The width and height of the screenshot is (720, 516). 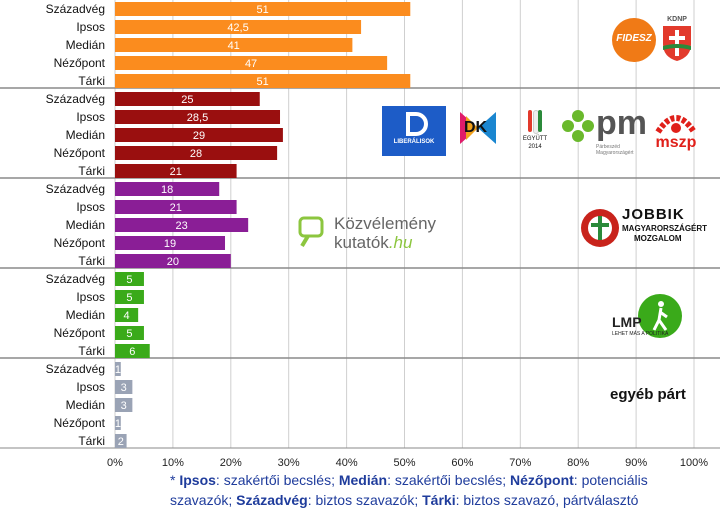 I want to click on bar-value-label: 4, so click(x=127, y=316).